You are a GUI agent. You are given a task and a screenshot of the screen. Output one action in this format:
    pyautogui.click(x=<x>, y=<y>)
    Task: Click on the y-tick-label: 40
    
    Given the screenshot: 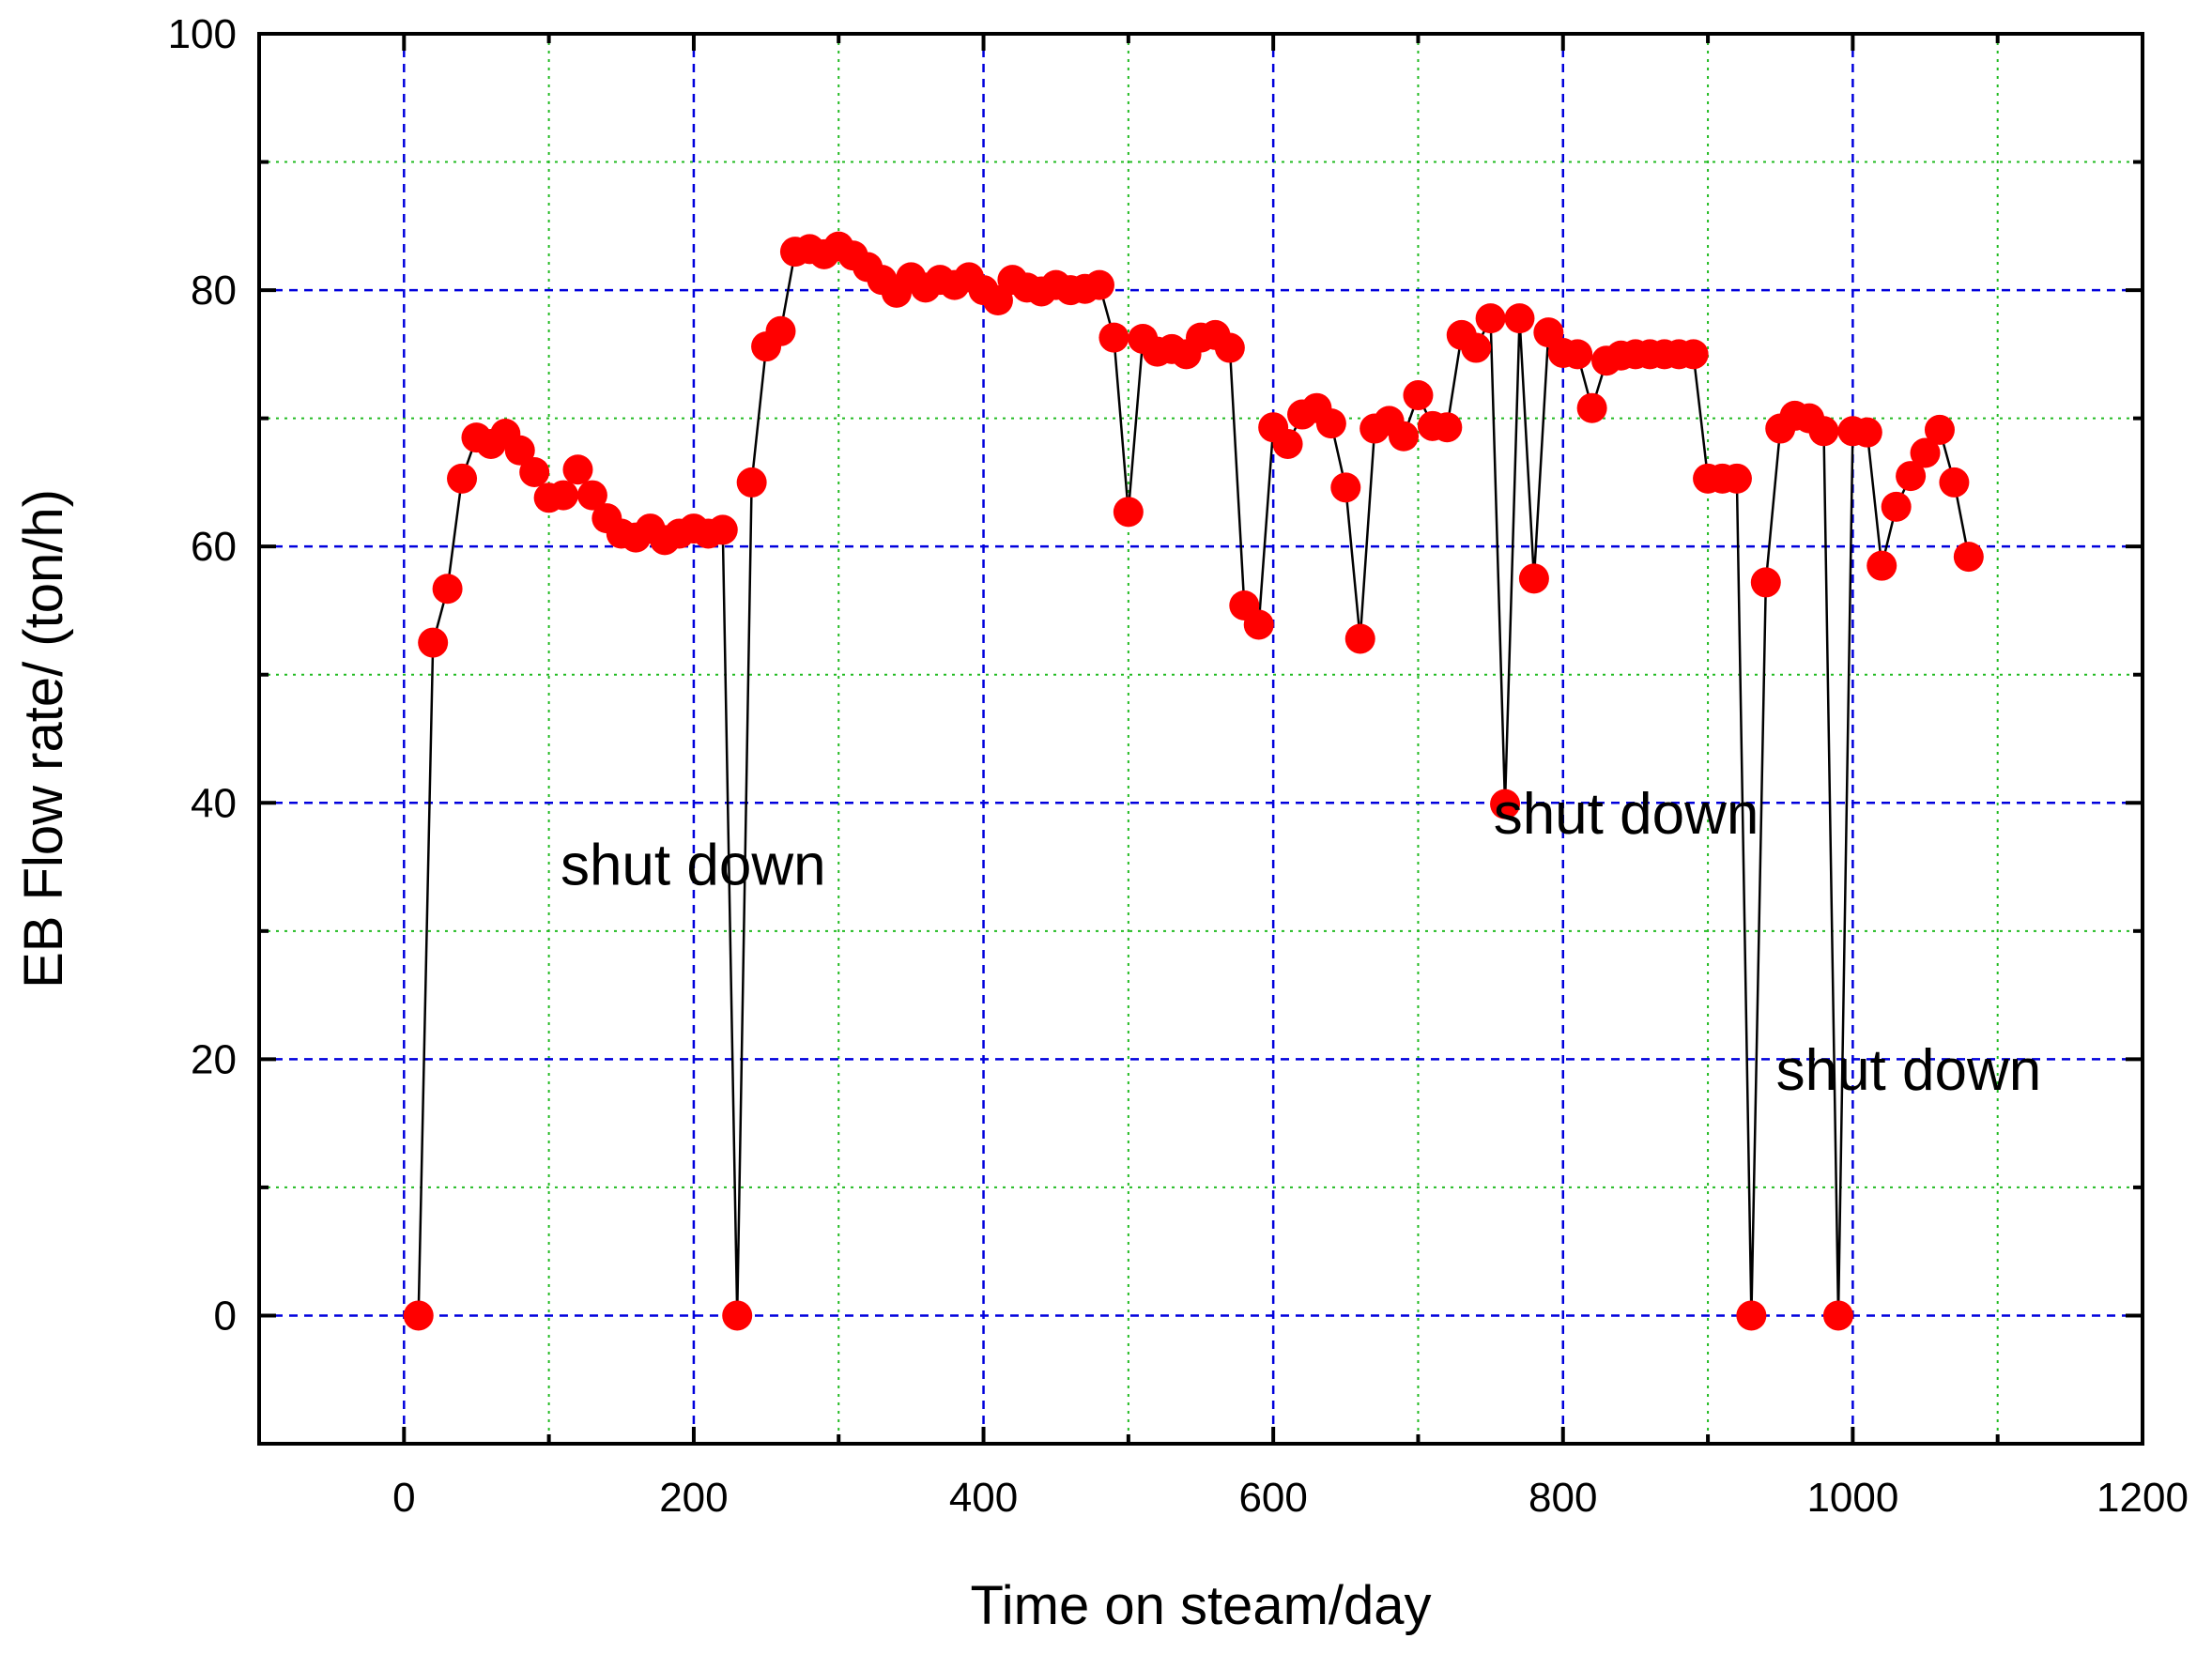 What is the action you would take?
    pyautogui.click(x=214, y=803)
    